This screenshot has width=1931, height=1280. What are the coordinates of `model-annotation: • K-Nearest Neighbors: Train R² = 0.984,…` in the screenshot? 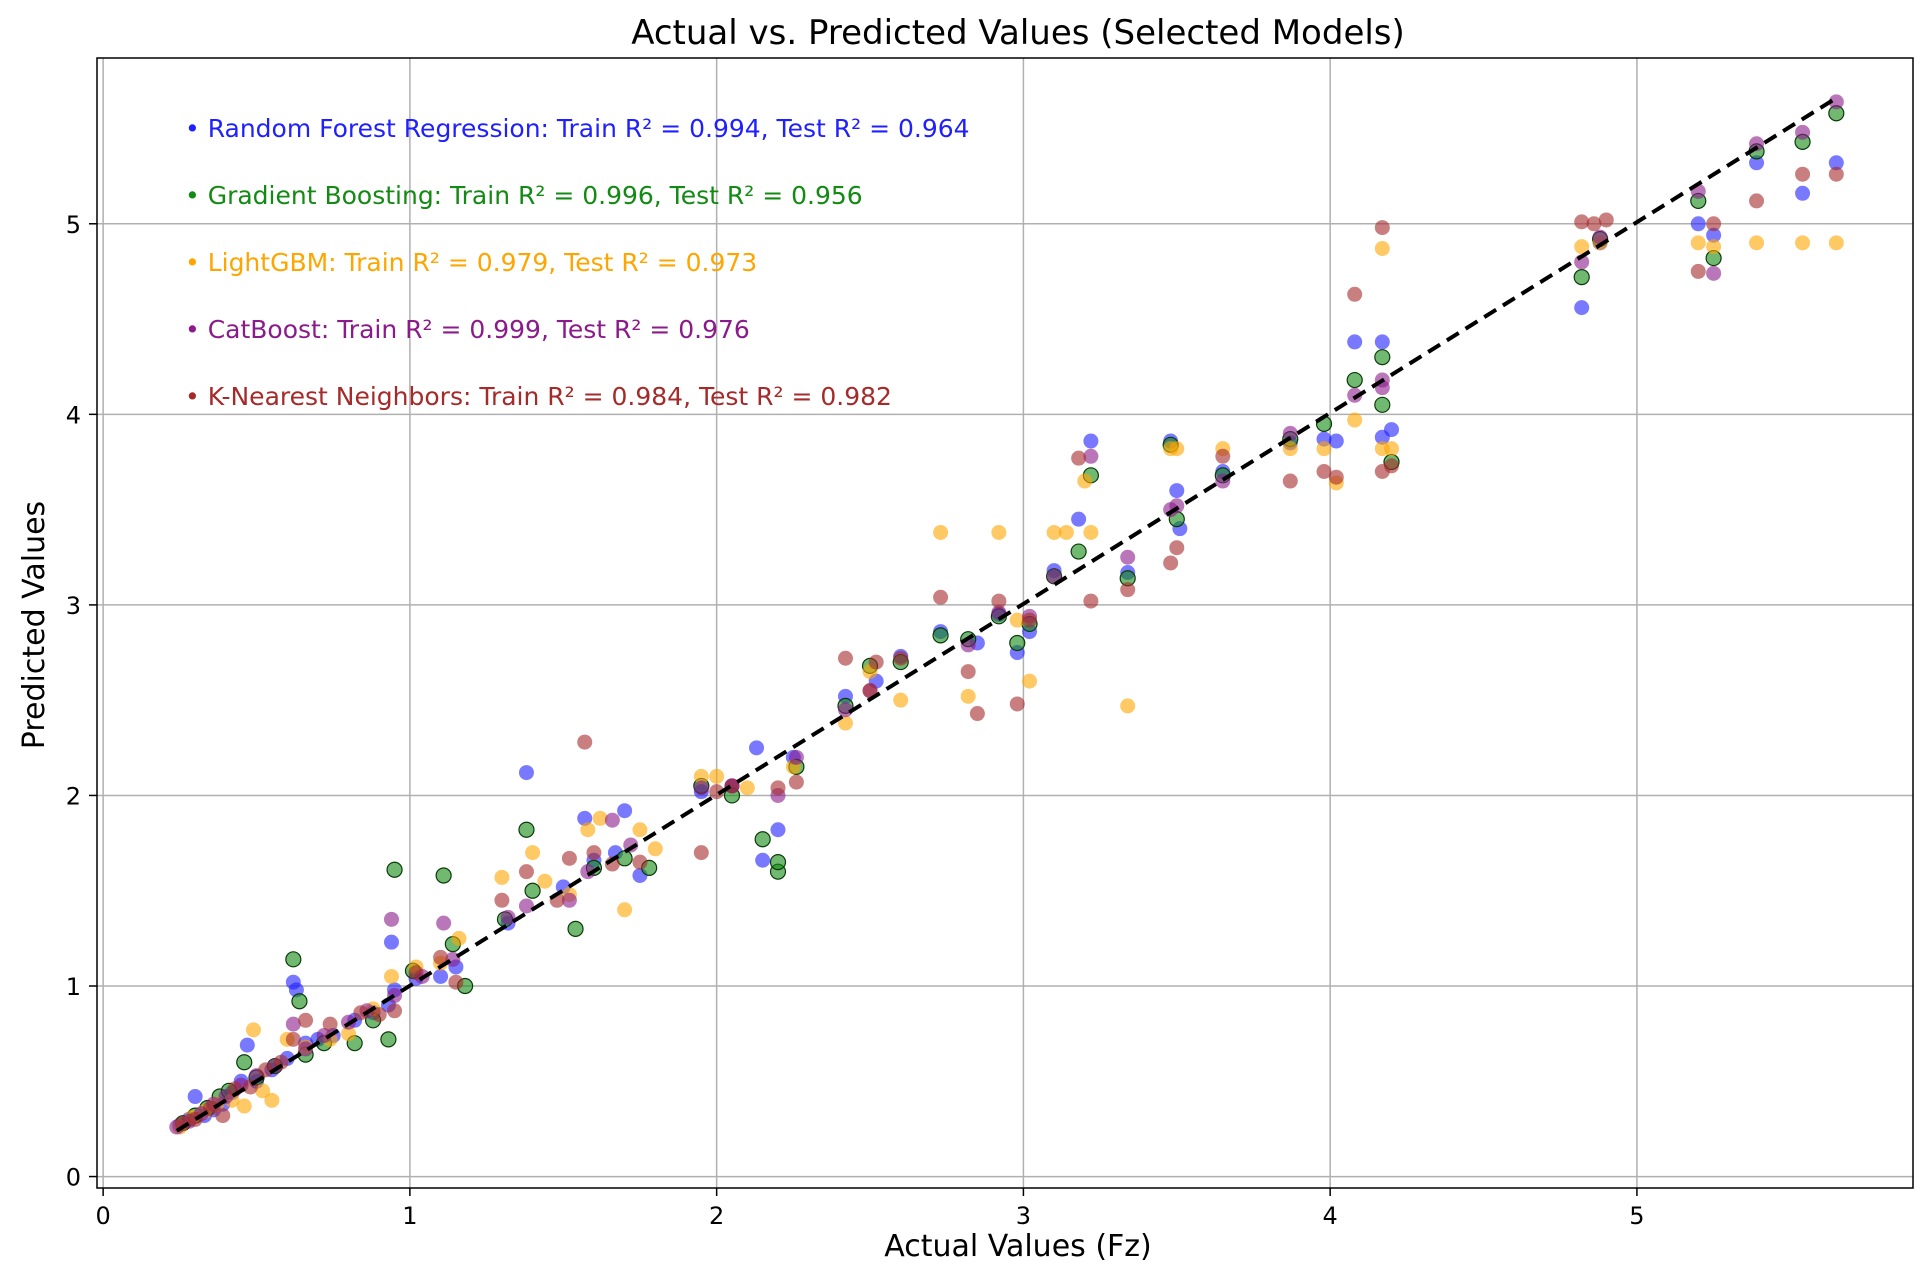 It's located at (538, 396).